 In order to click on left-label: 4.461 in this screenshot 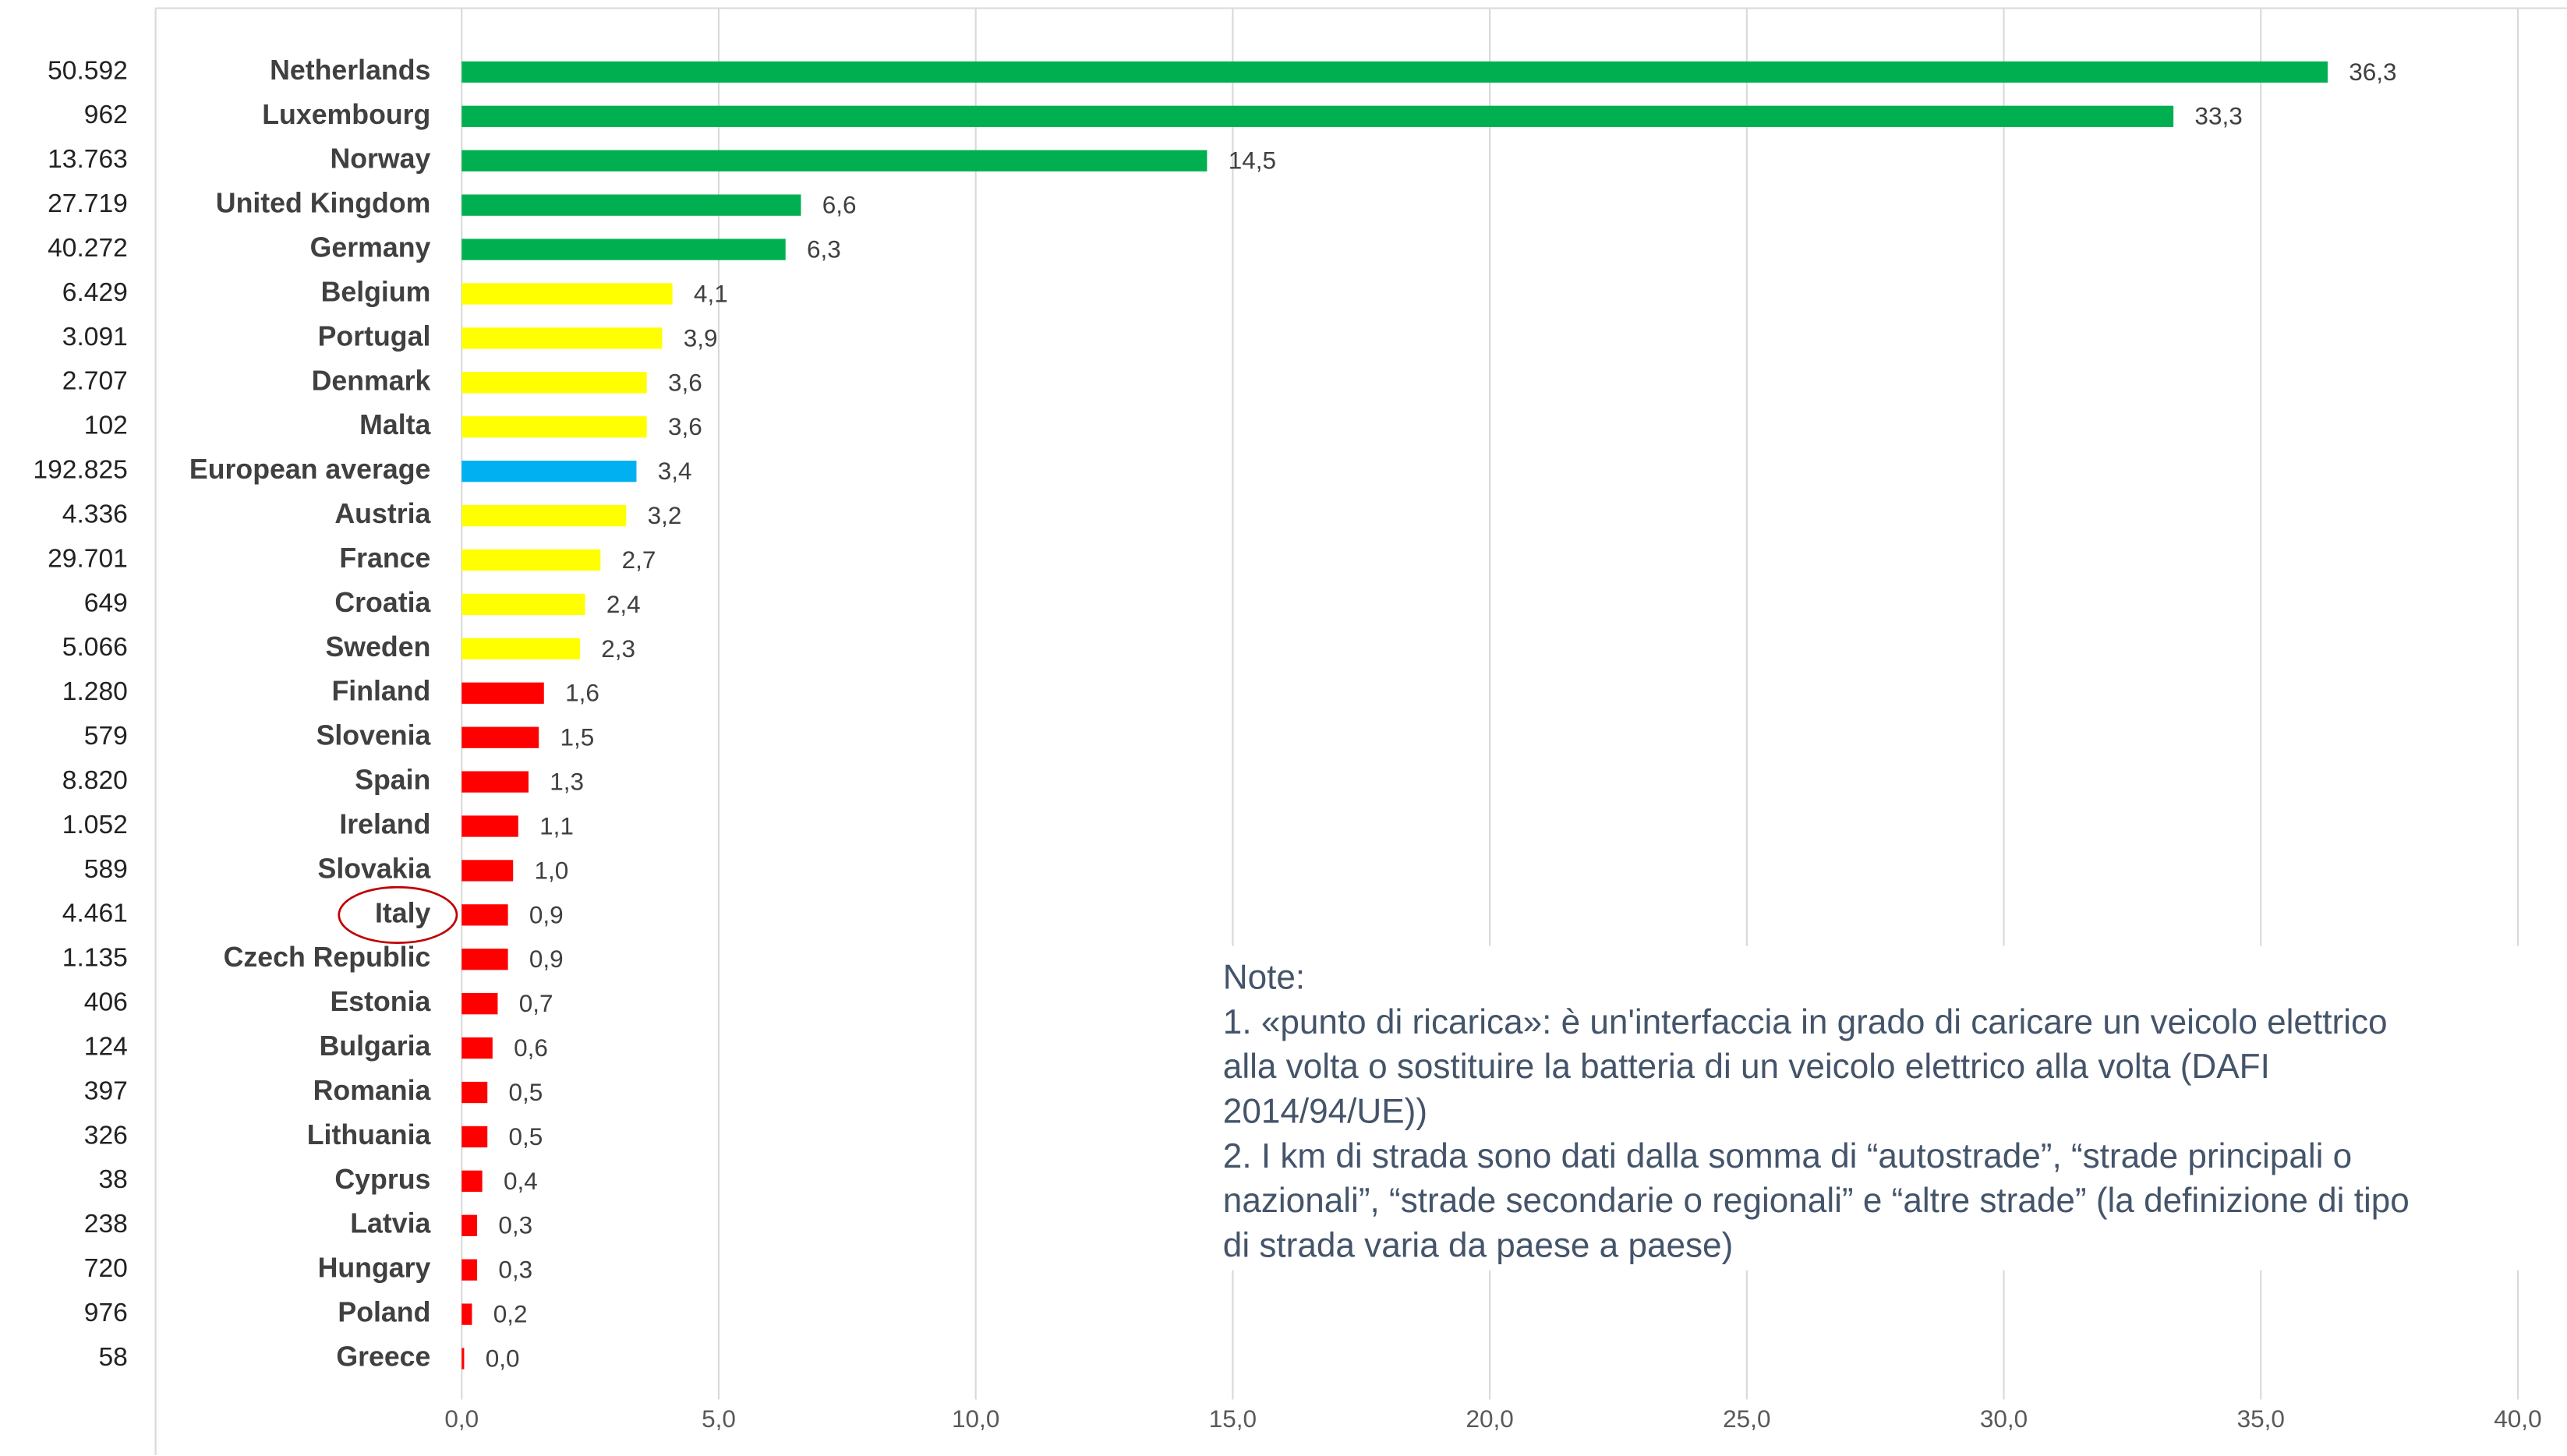, I will do `click(95, 914)`.